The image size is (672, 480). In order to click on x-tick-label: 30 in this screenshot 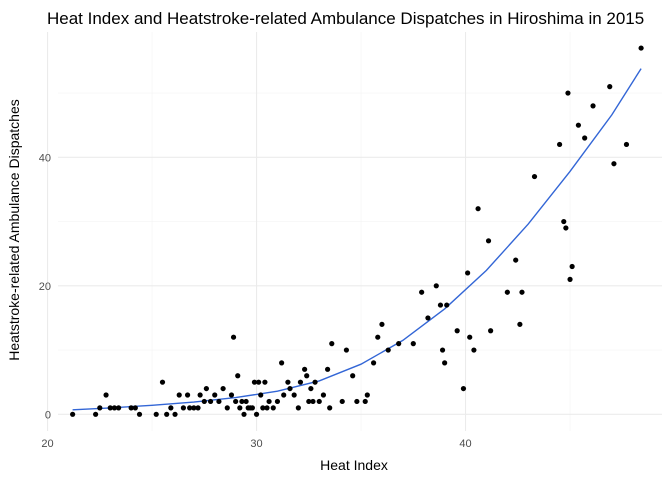, I will do `click(256, 444)`.